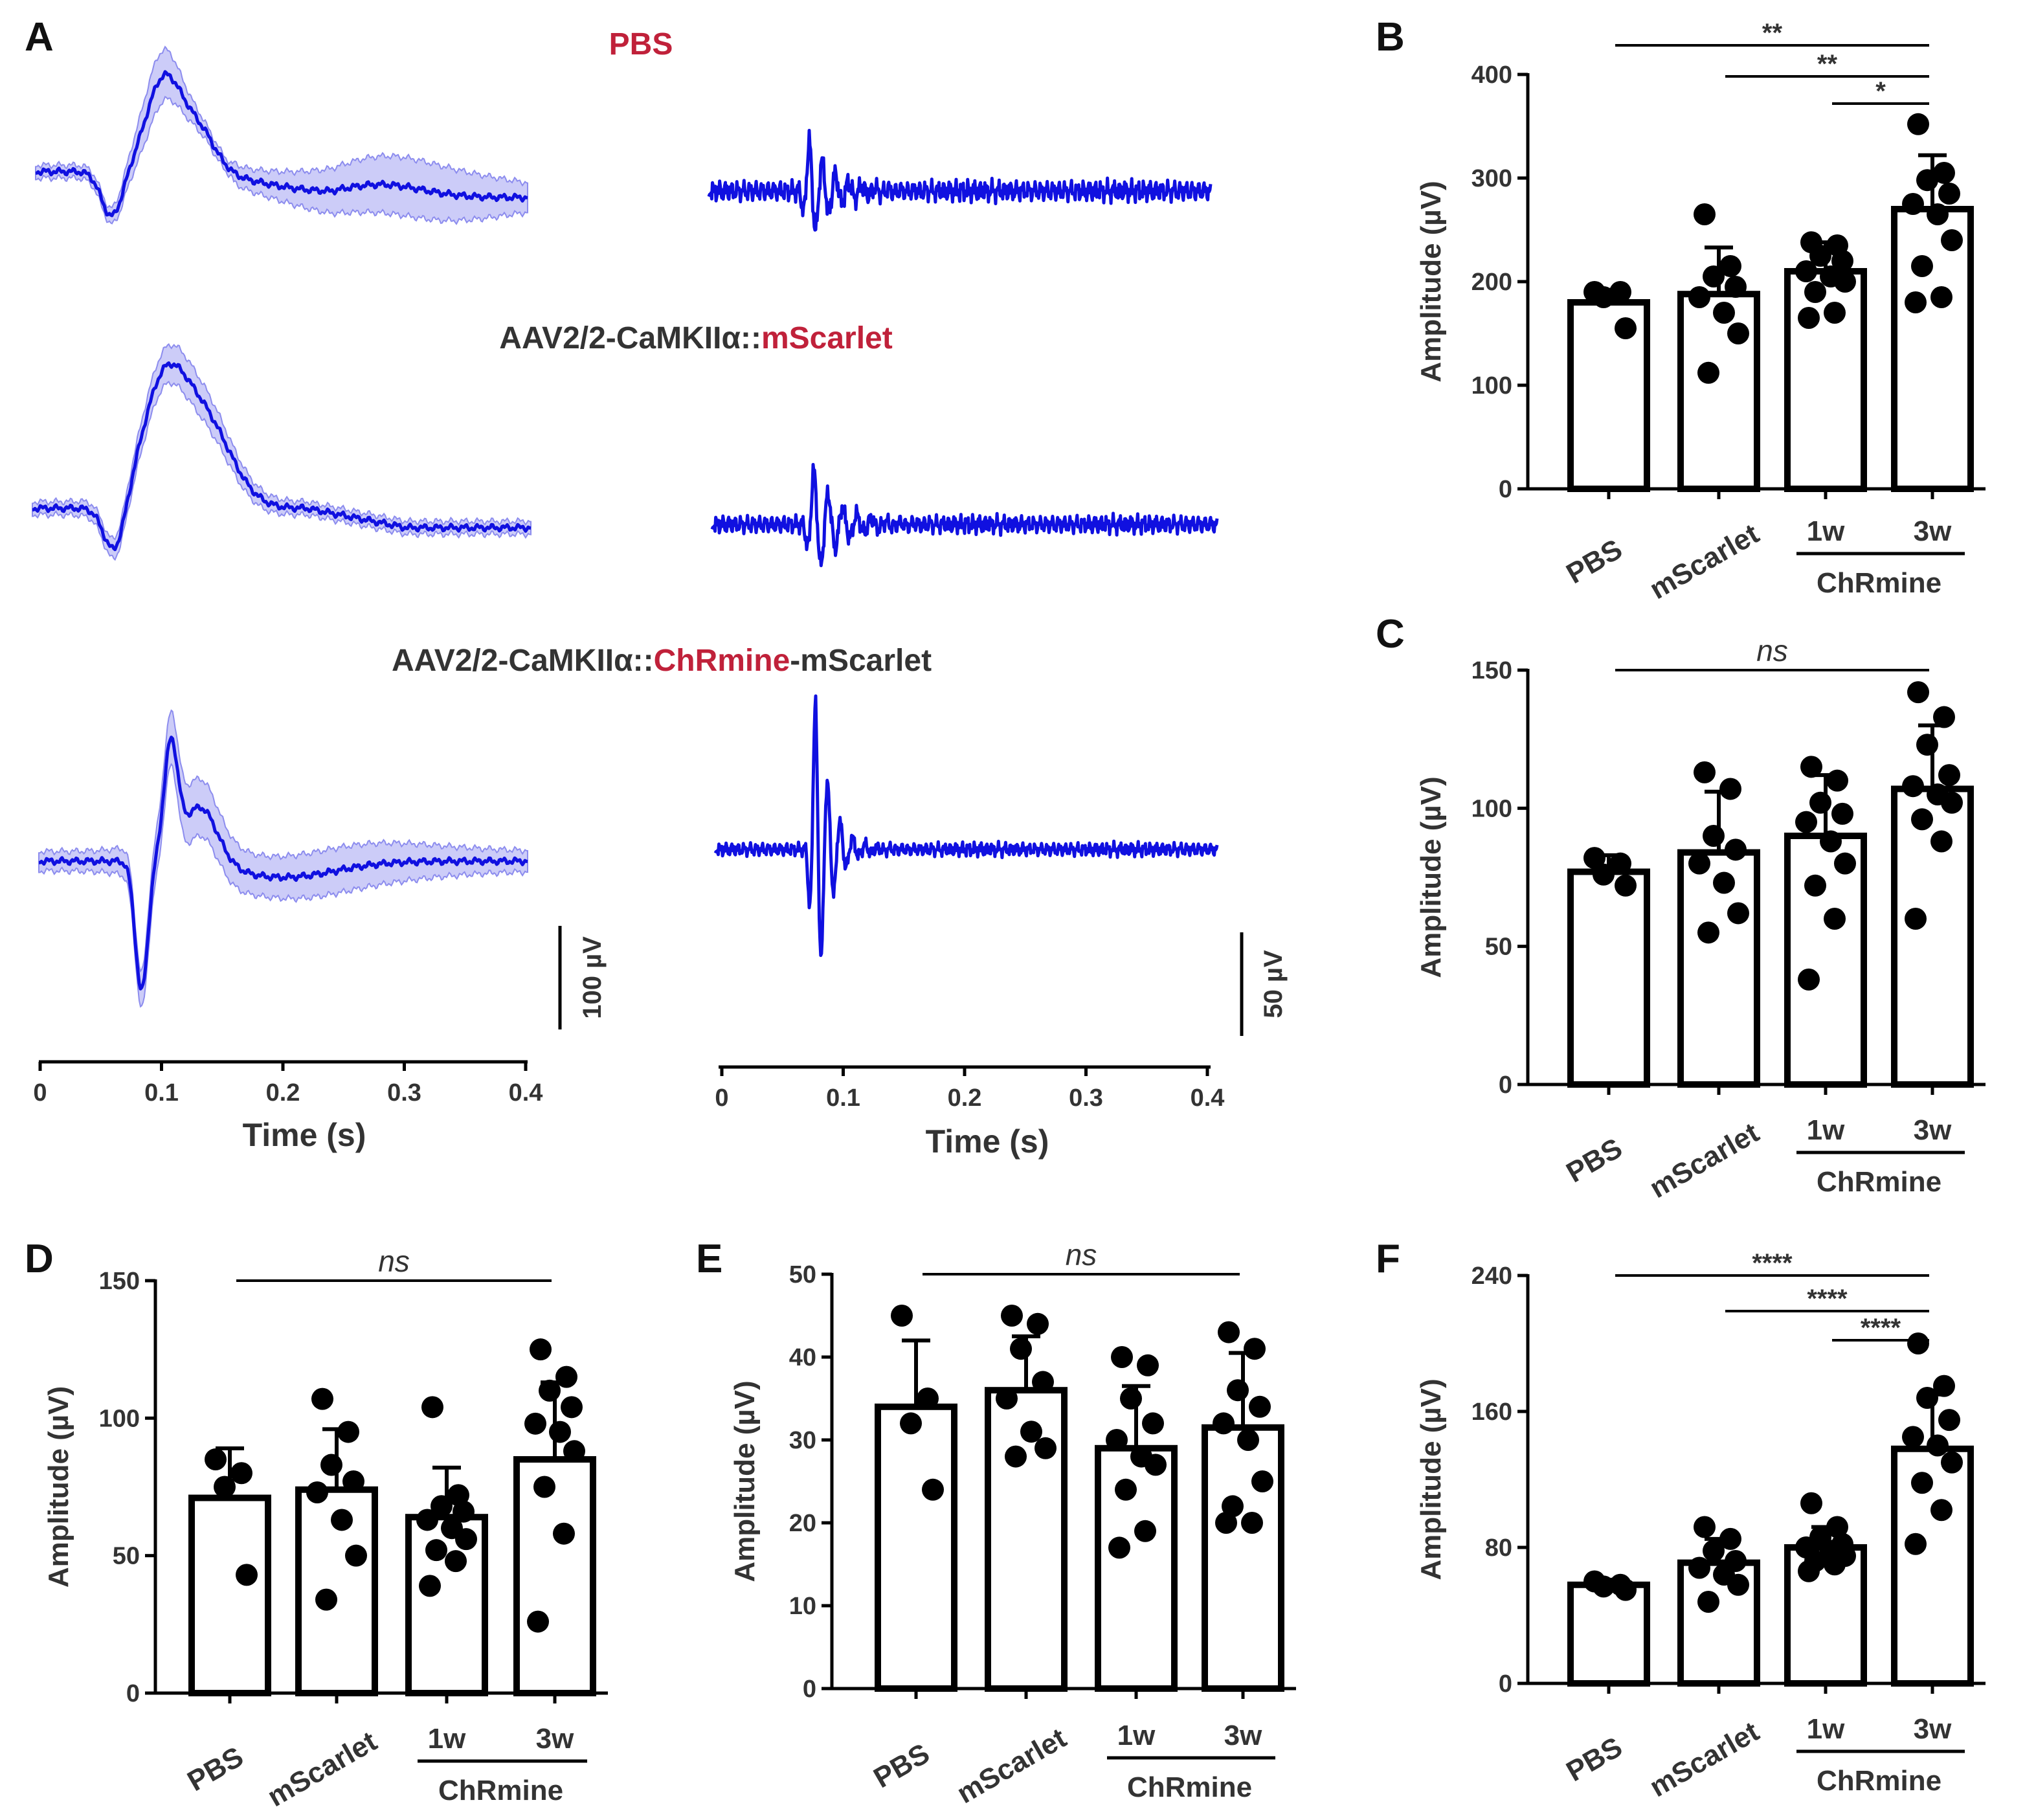  I want to click on y-axis-label-e: Amplitude (µV), so click(745, 1481).